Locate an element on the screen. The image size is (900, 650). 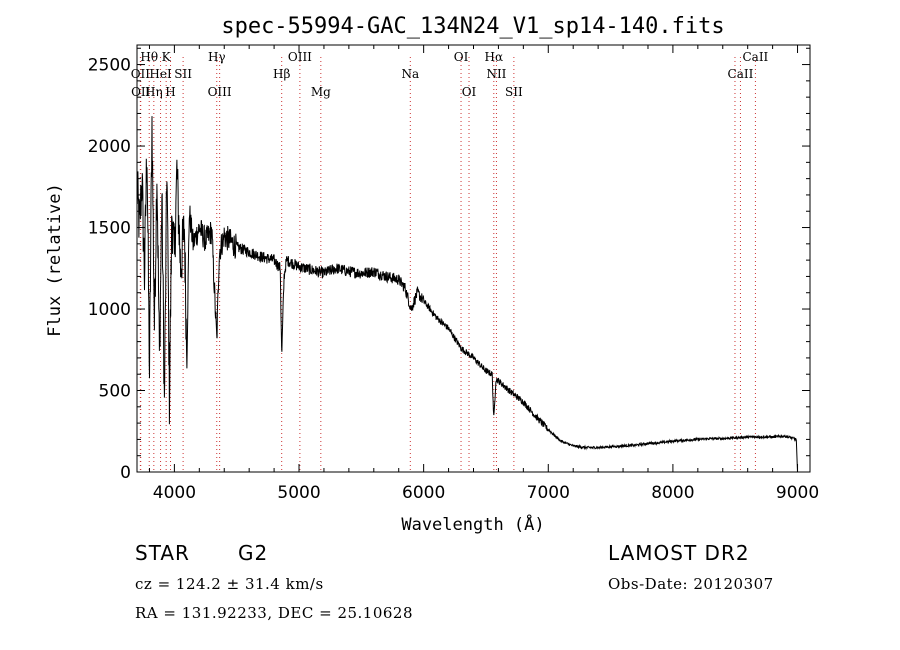
line-label: Hγ is located at coordinates (217, 57).